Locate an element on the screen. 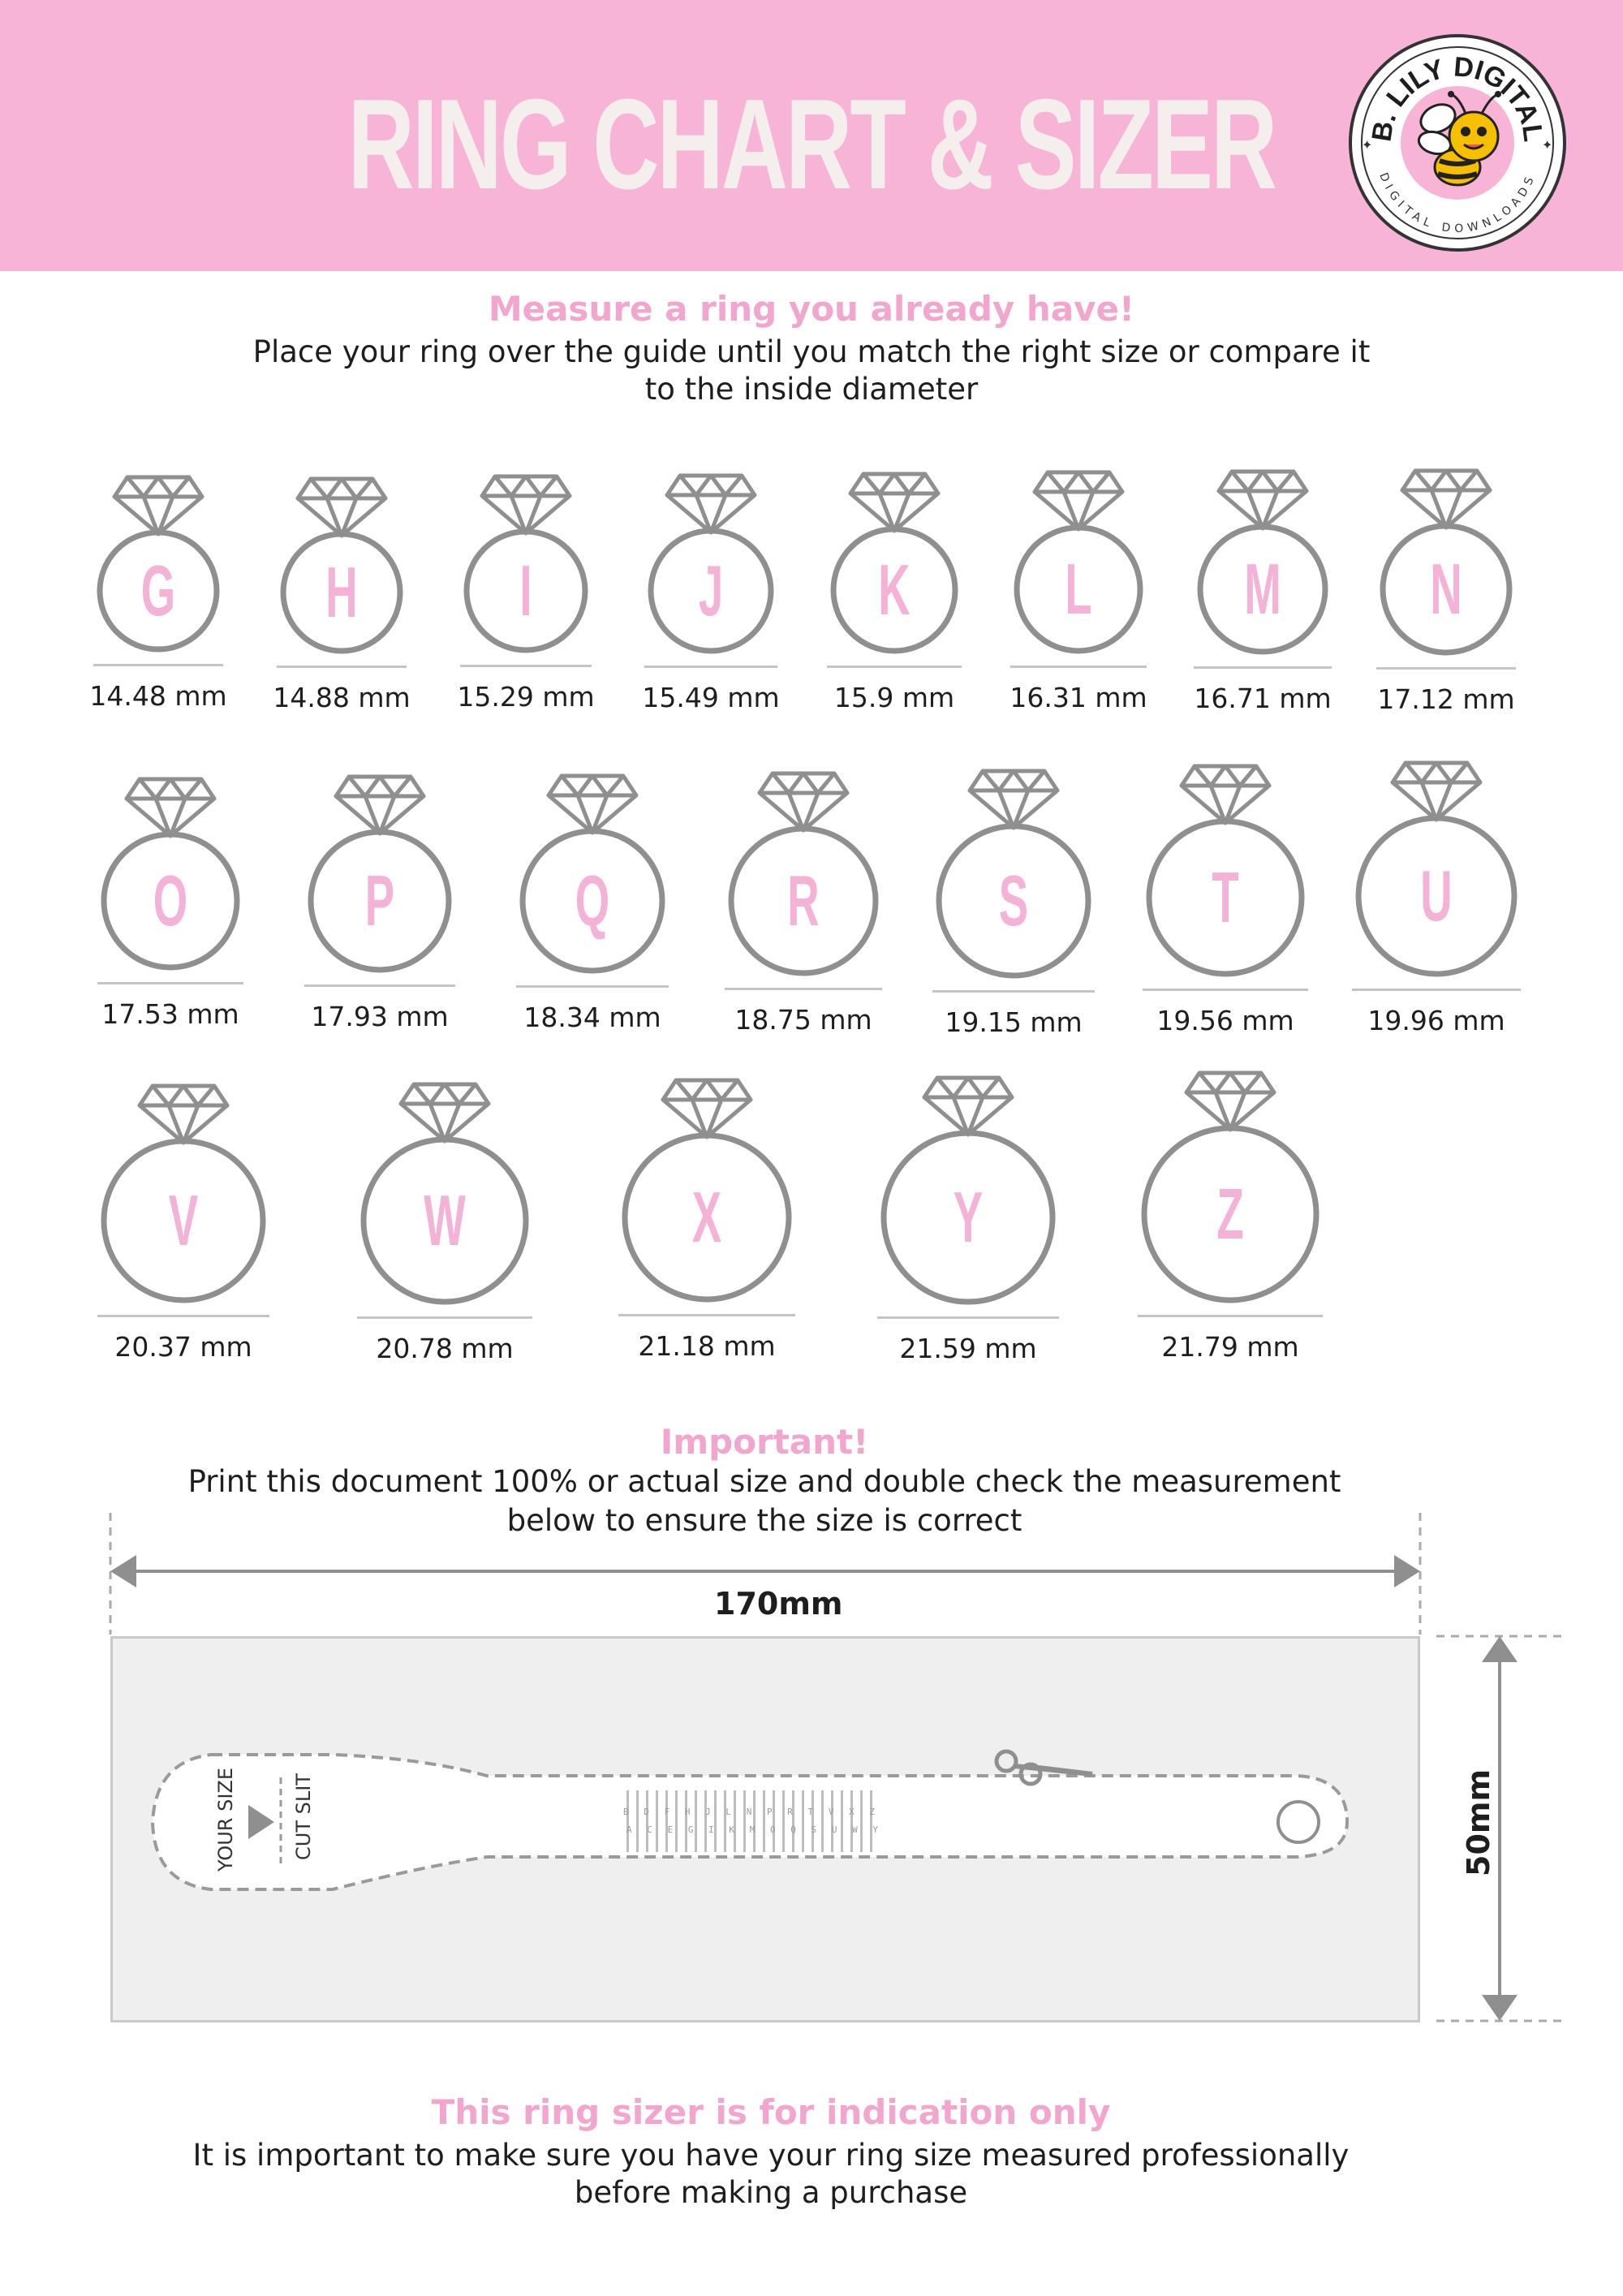 Image resolution: width=1623 pixels, height=2296 pixels. page-title: RING CHART & SIZER is located at coordinates (812, 144).